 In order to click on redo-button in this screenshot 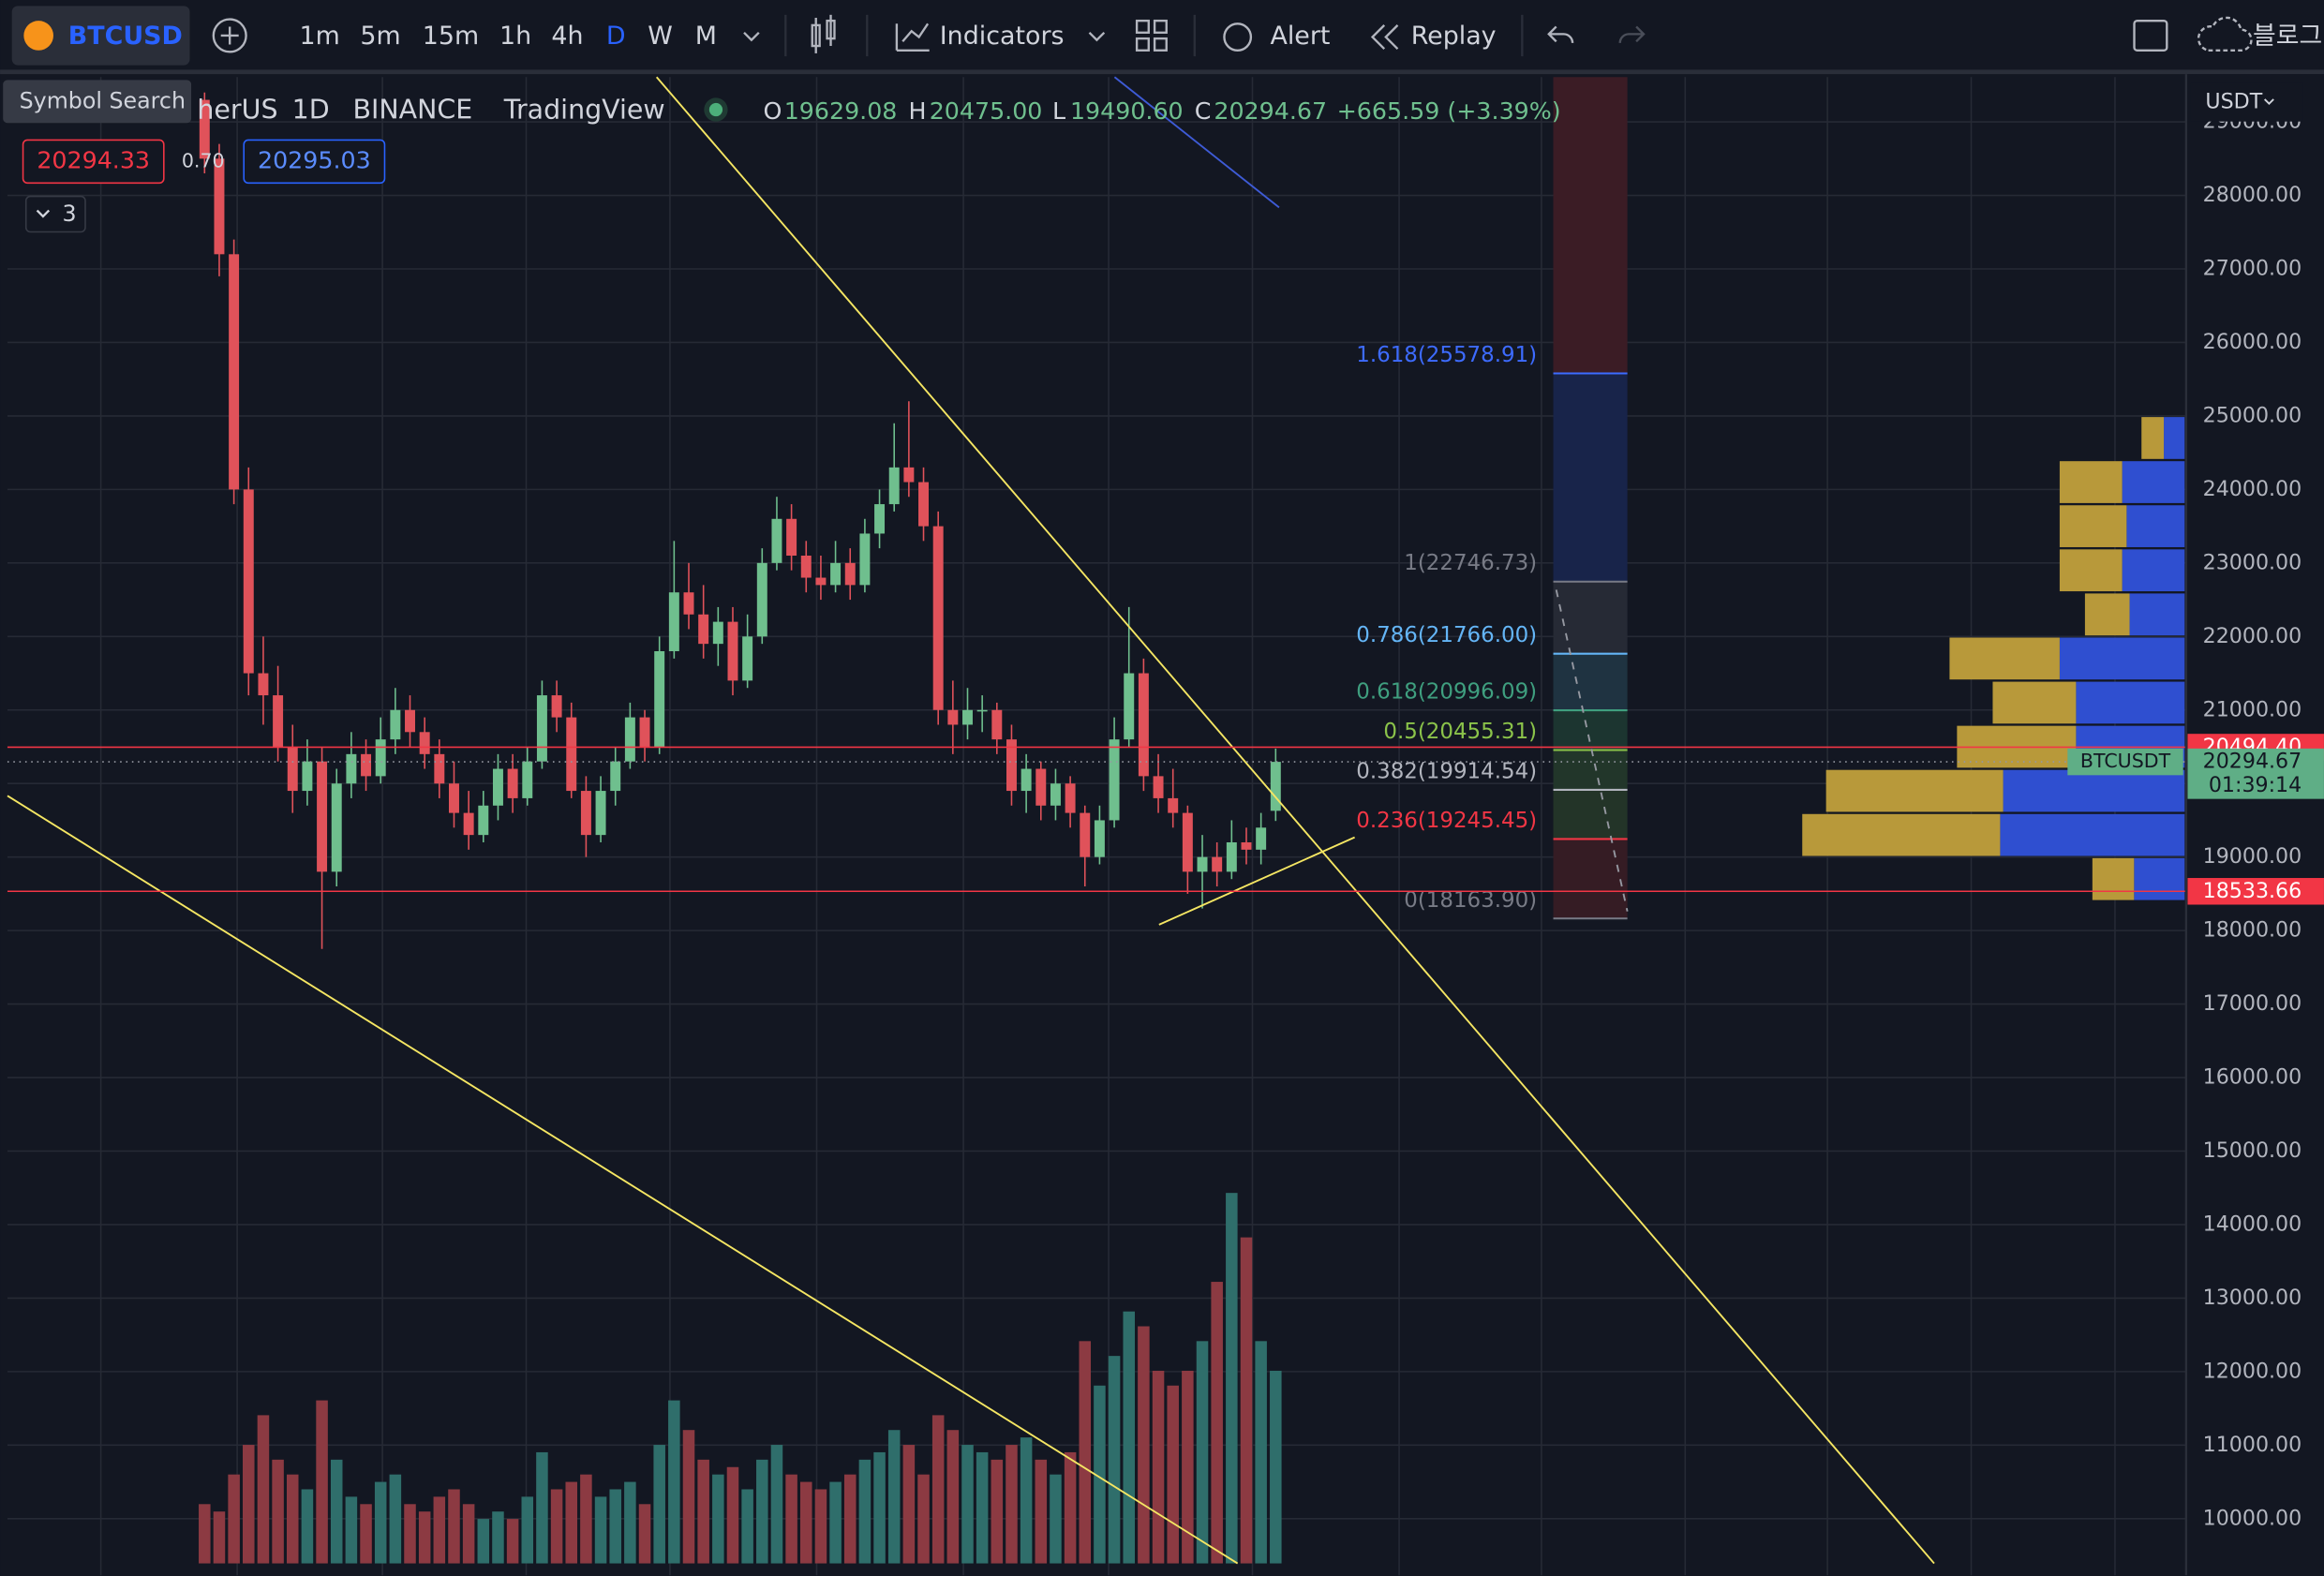, I will do `click(1632, 34)`.